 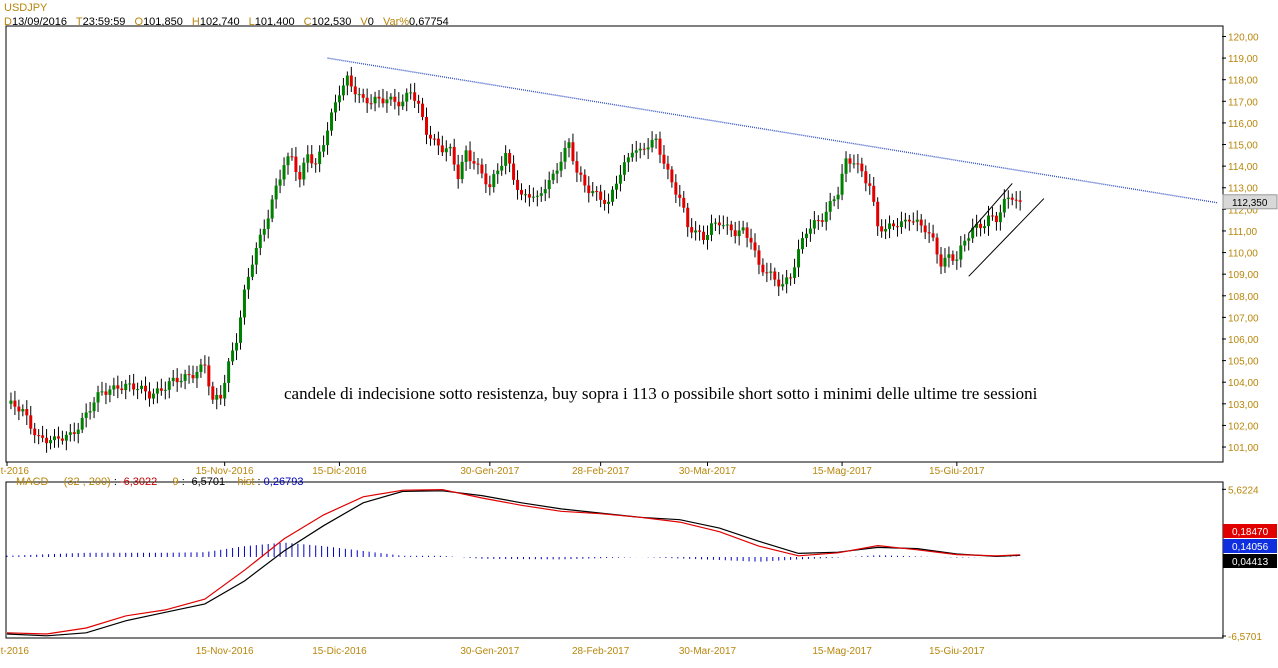 I want to click on symbol-title: USDJPY, so click(x=26, y=8).